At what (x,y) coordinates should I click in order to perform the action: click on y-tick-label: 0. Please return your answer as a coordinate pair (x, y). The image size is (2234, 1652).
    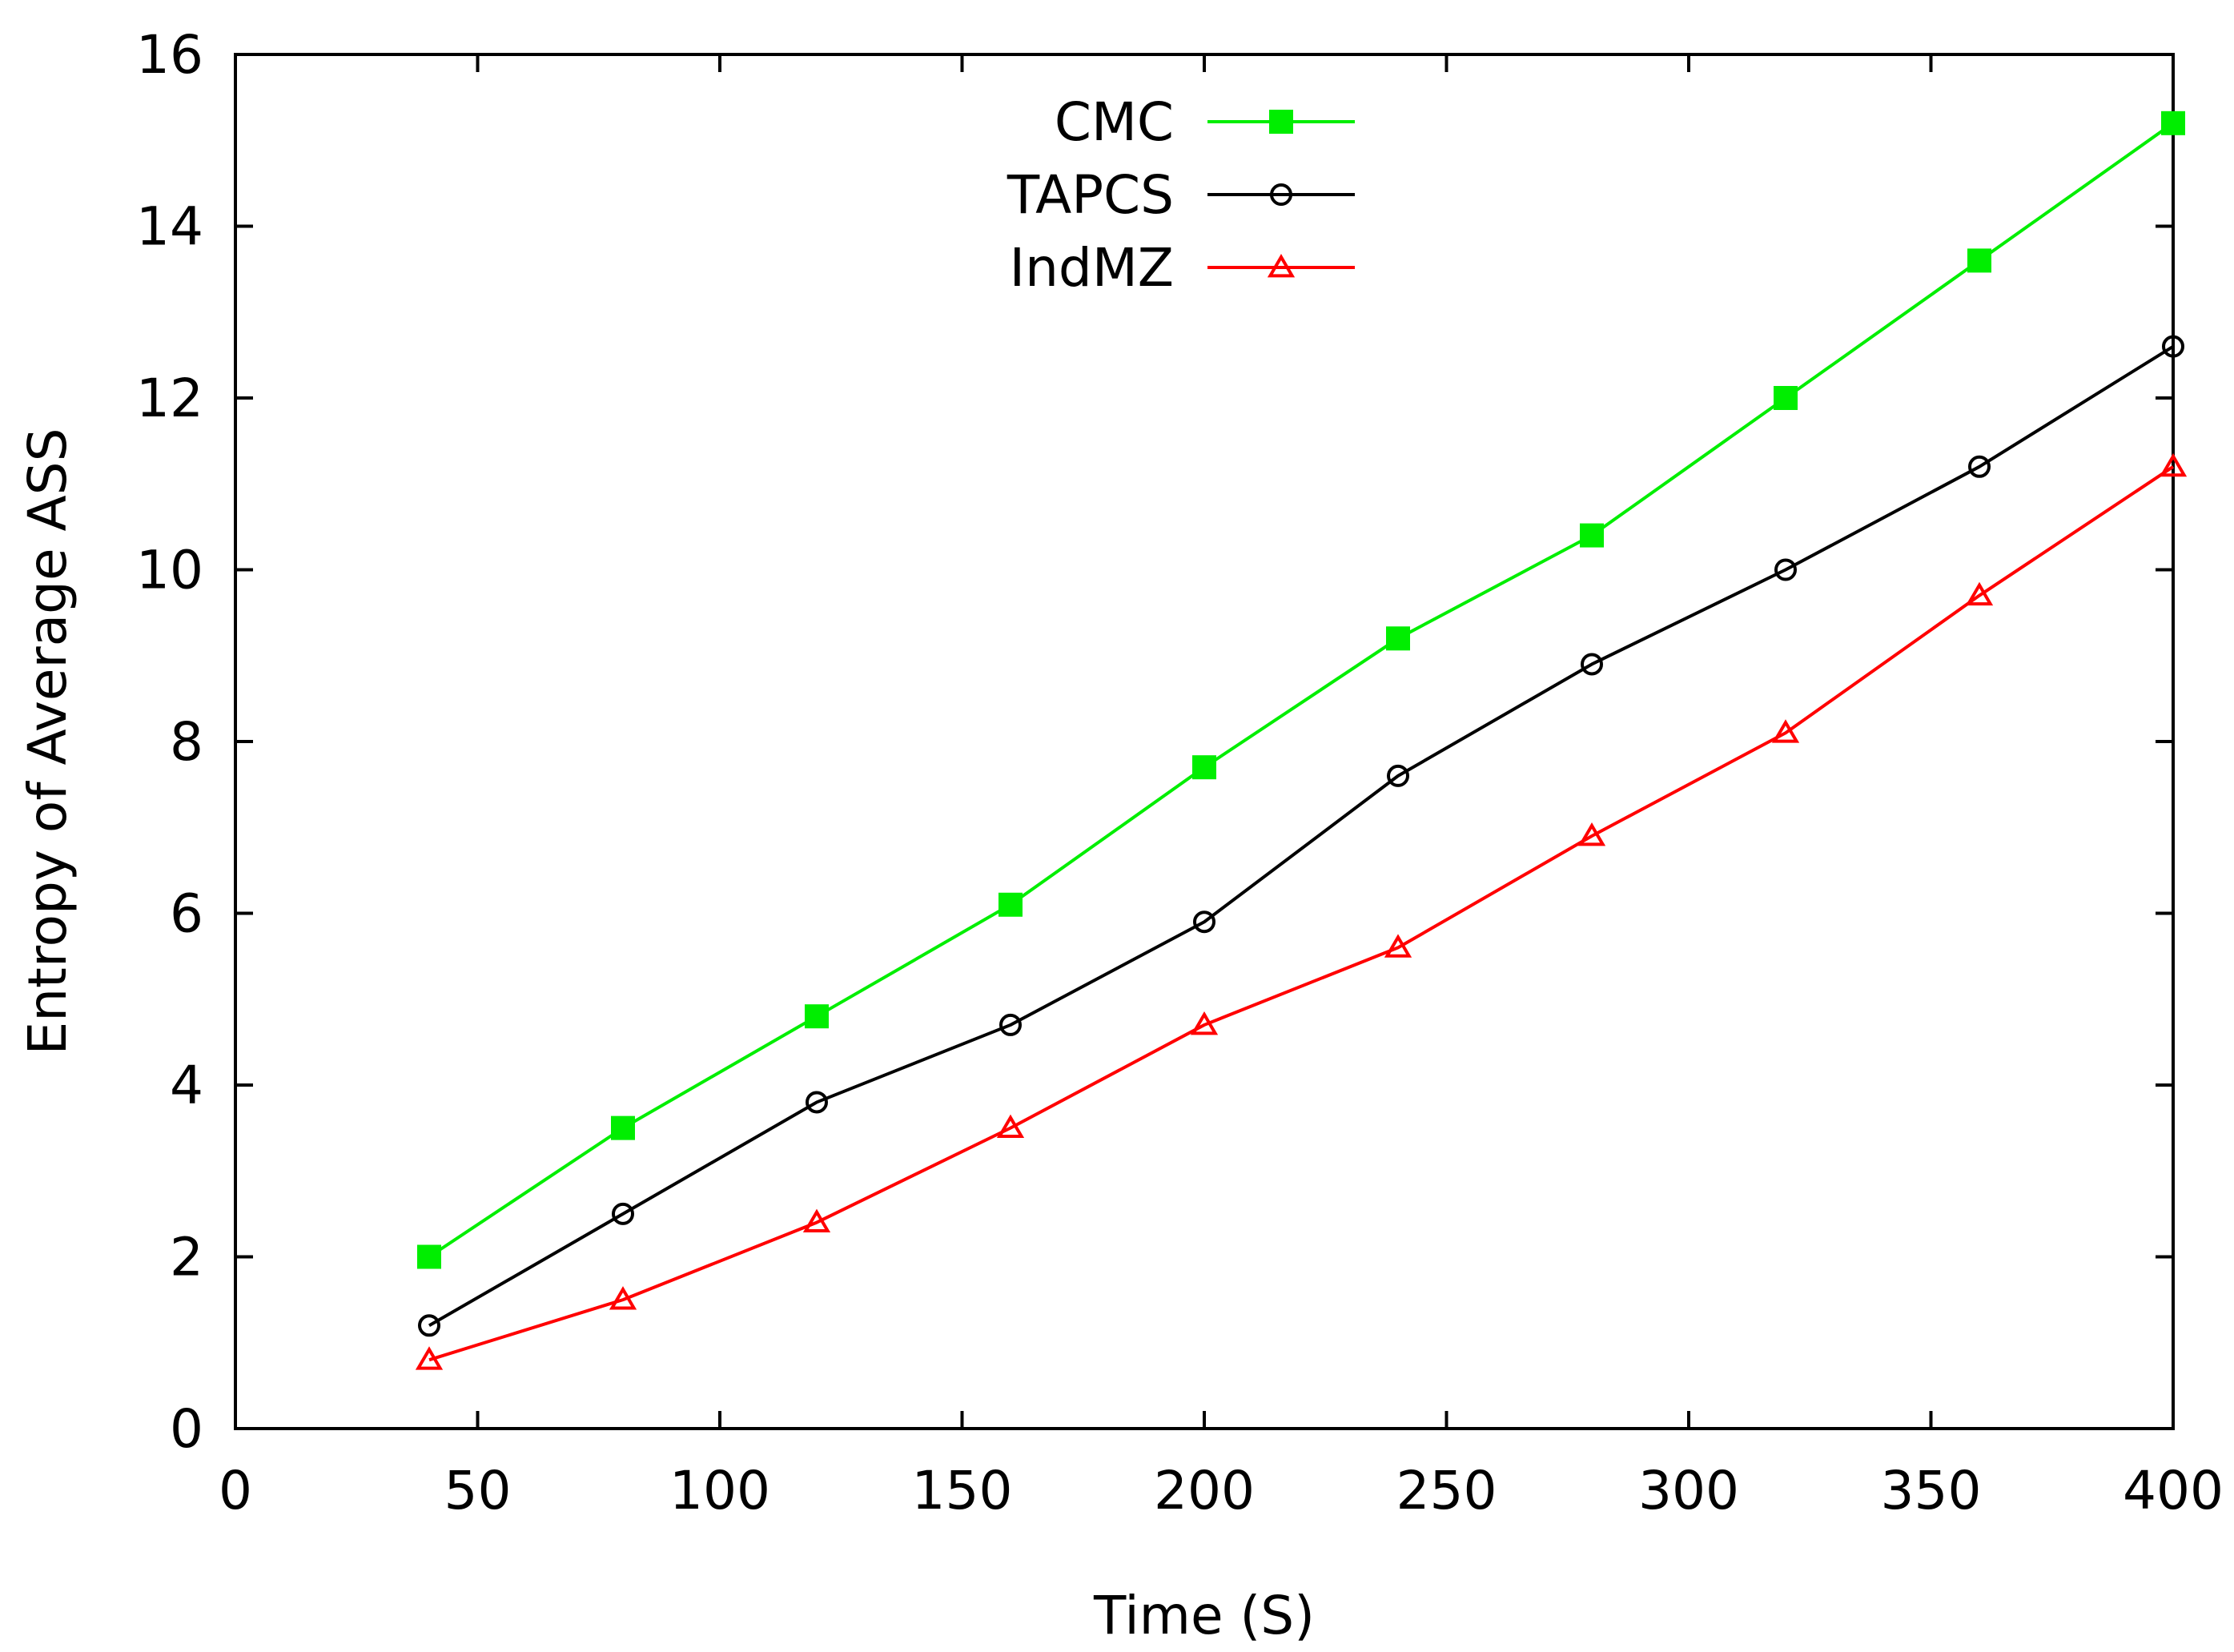
    Looking at the image, I should click on (187, 1429).